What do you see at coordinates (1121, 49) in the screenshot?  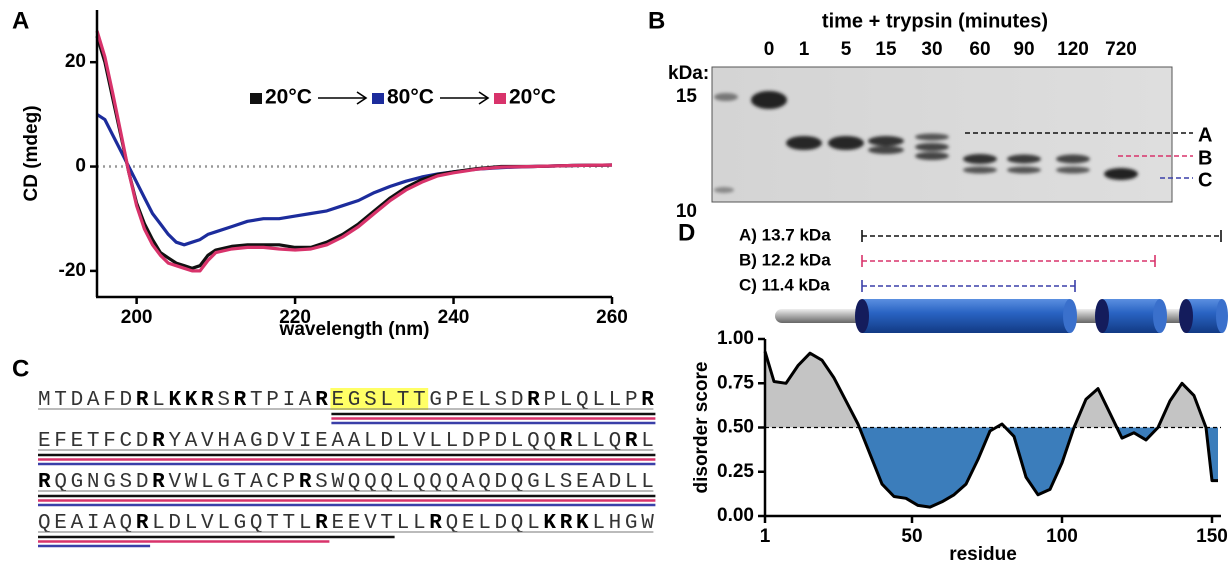 I see `lane-label: 720` at bounding box center [1121, 49].